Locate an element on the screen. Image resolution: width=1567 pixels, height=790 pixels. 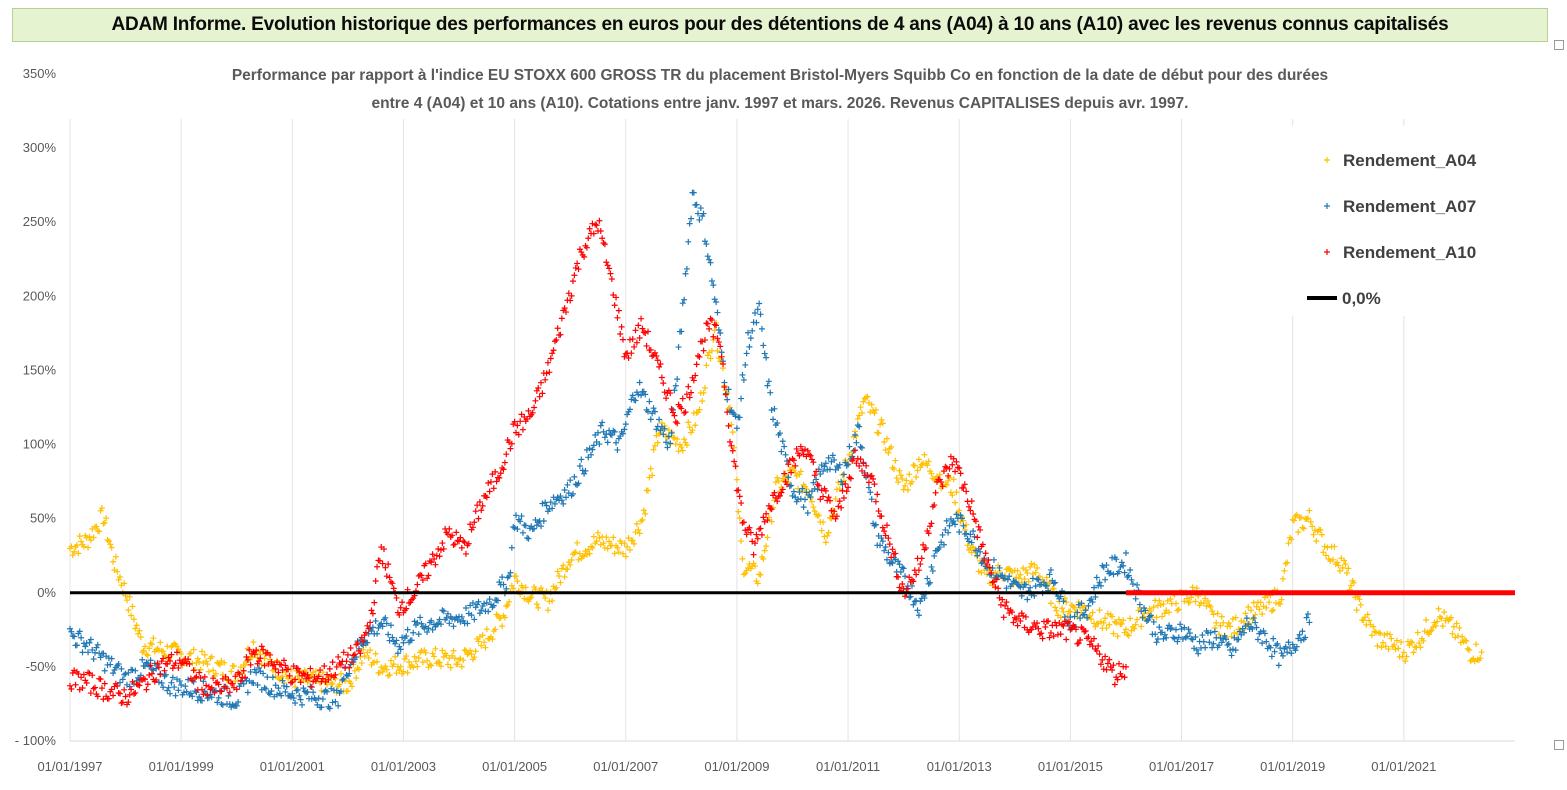
y-tick-label: 50% is located at coordinates (43, 518).